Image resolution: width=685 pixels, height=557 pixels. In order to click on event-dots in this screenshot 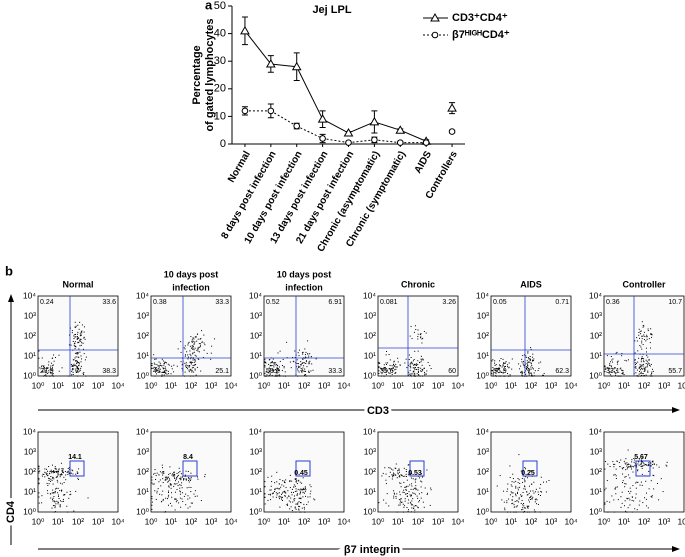, I will do `click(405, 351)`.